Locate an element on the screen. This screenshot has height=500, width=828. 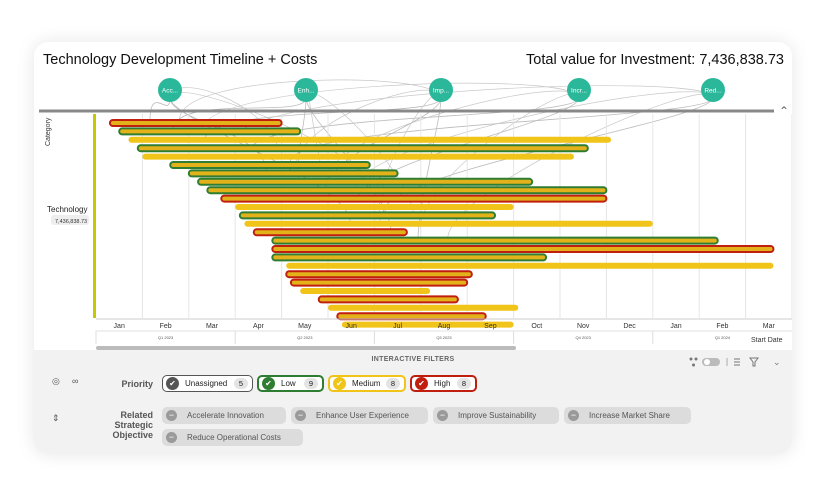
chip-count: 9 is located at coordinates (310, 383).